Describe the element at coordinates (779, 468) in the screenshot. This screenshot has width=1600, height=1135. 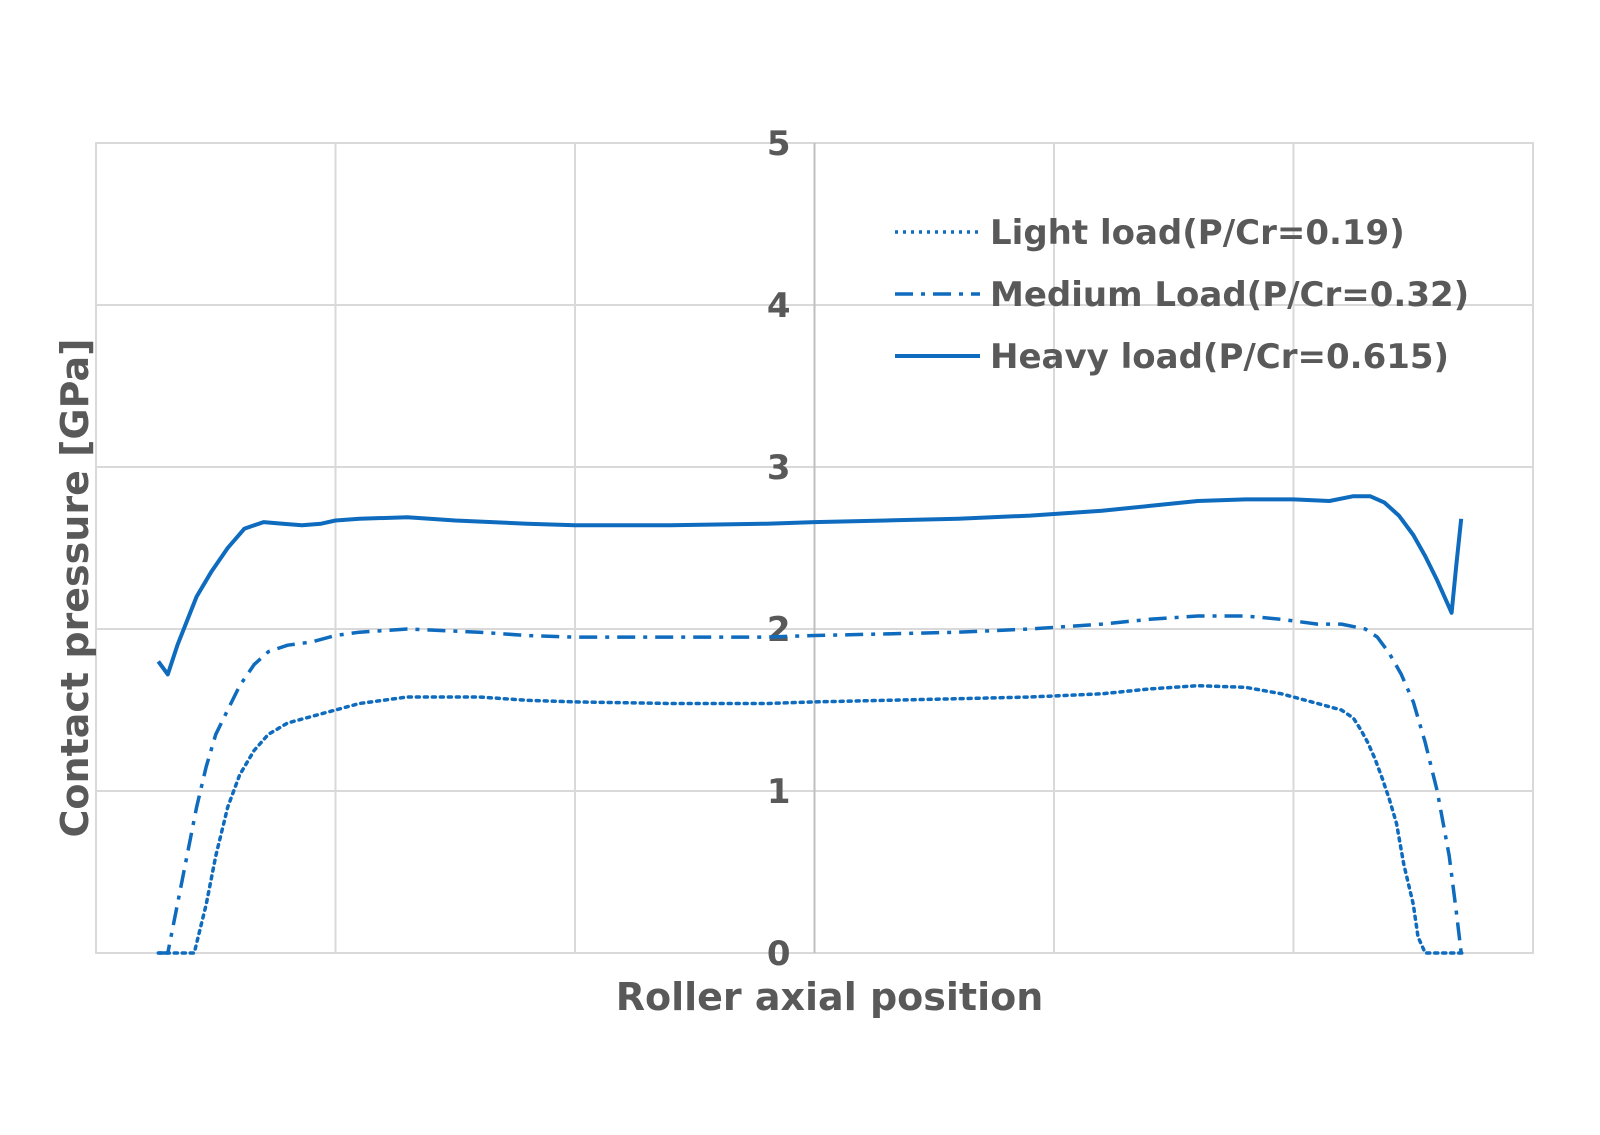
I see `y-tick-label: 3` at that location.